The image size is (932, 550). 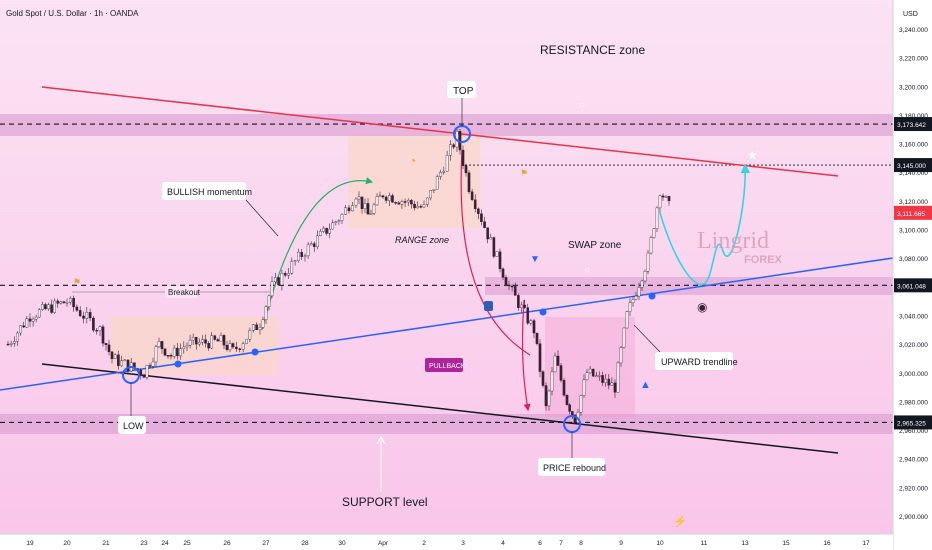 I want to click on price-tag, so click(x=913, y=124).